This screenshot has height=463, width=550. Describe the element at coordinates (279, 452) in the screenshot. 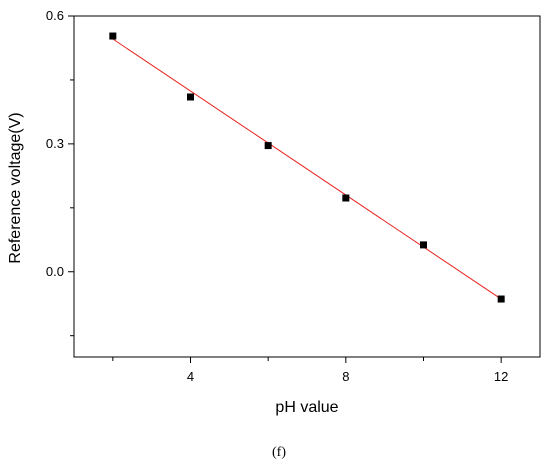

I see `figure-caption: (f)` at that location.